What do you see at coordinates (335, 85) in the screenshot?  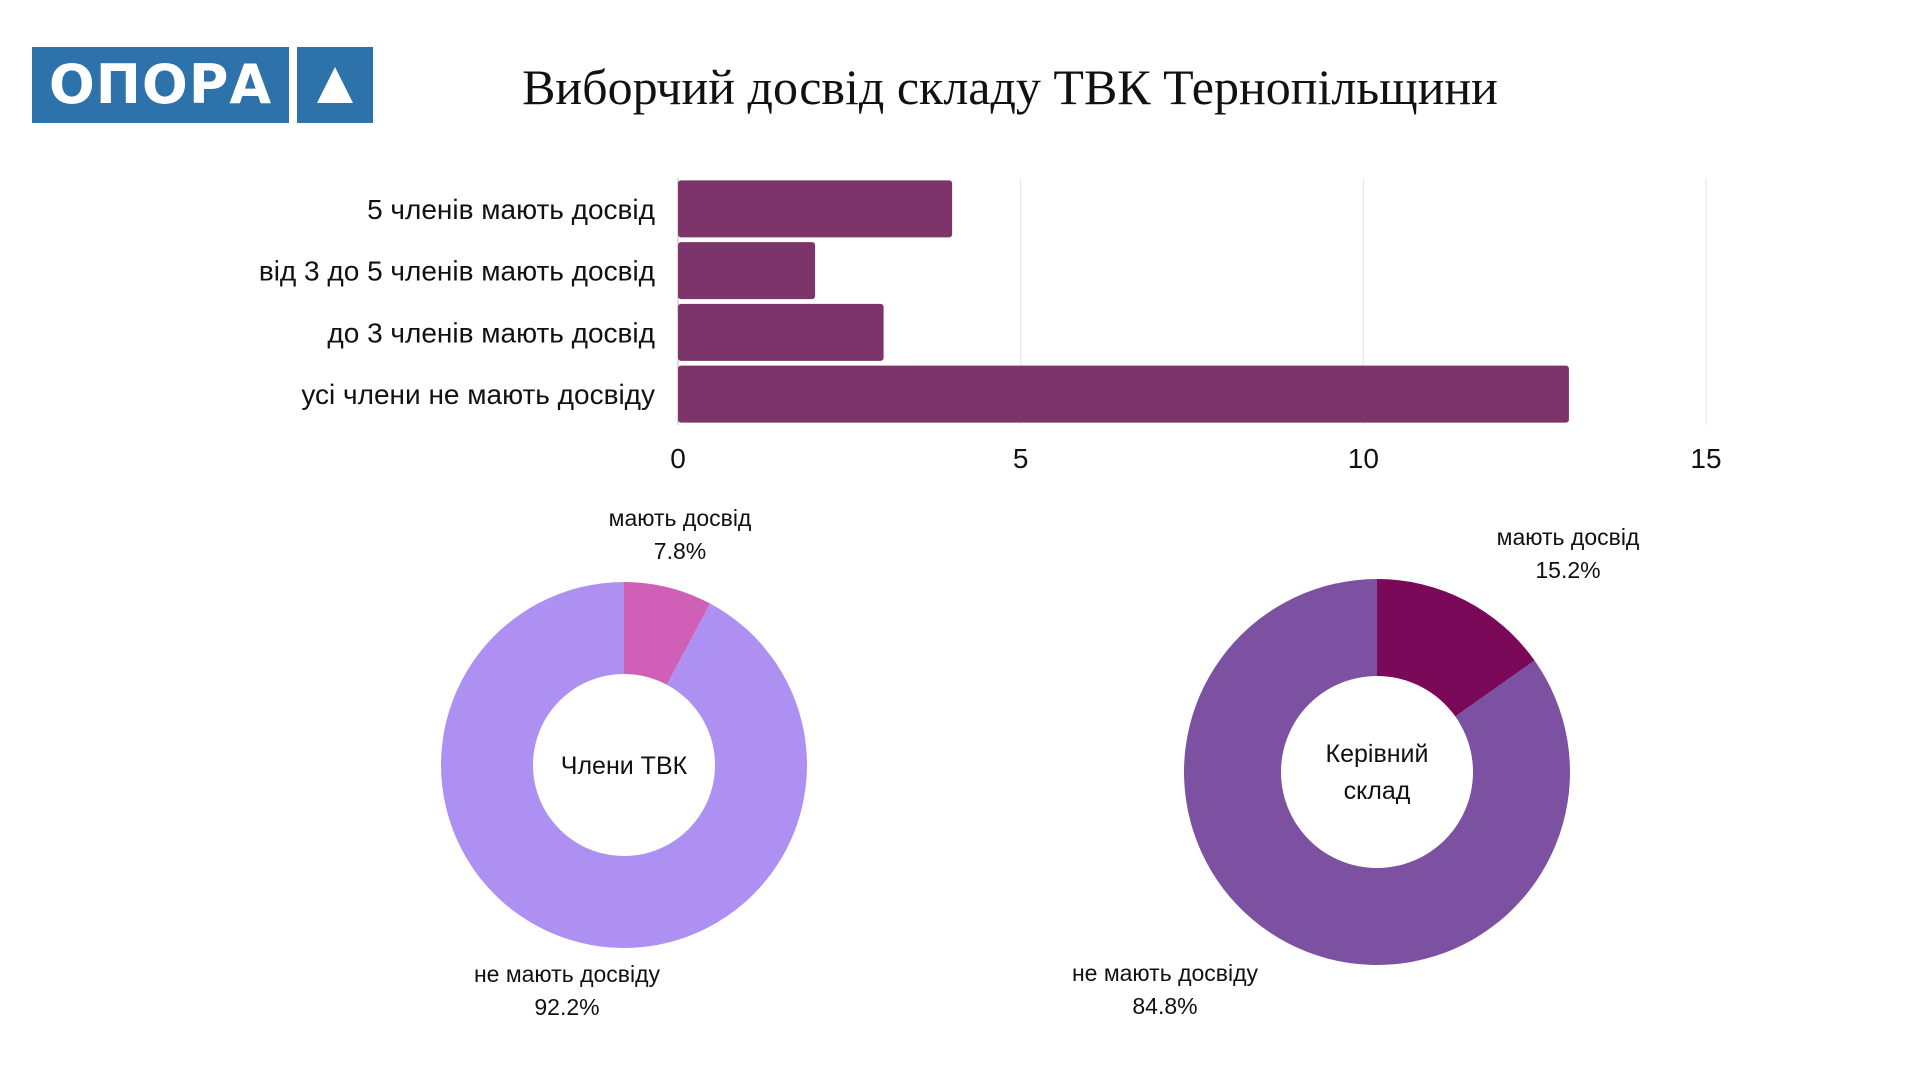 I see `triangle-icon` at bounding box center [335, 85].